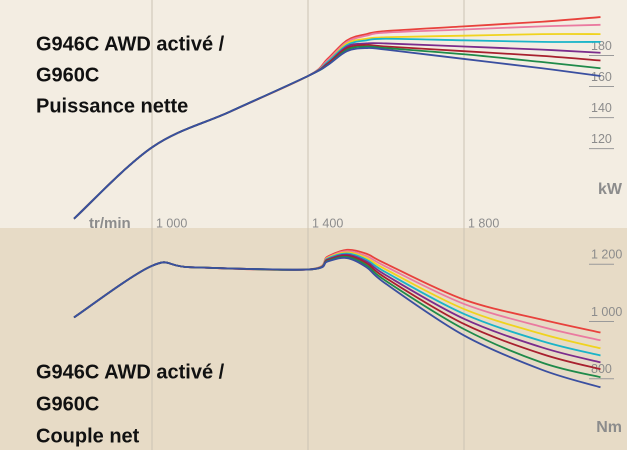  I want to click on y-tick-label: 140, so click(601, 108).